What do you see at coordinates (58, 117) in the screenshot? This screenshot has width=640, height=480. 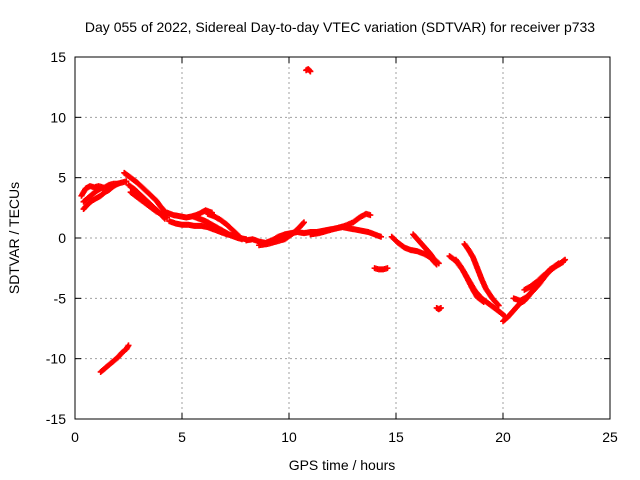 I see `y-tick-label: 10` at bounding box center [58, 117].